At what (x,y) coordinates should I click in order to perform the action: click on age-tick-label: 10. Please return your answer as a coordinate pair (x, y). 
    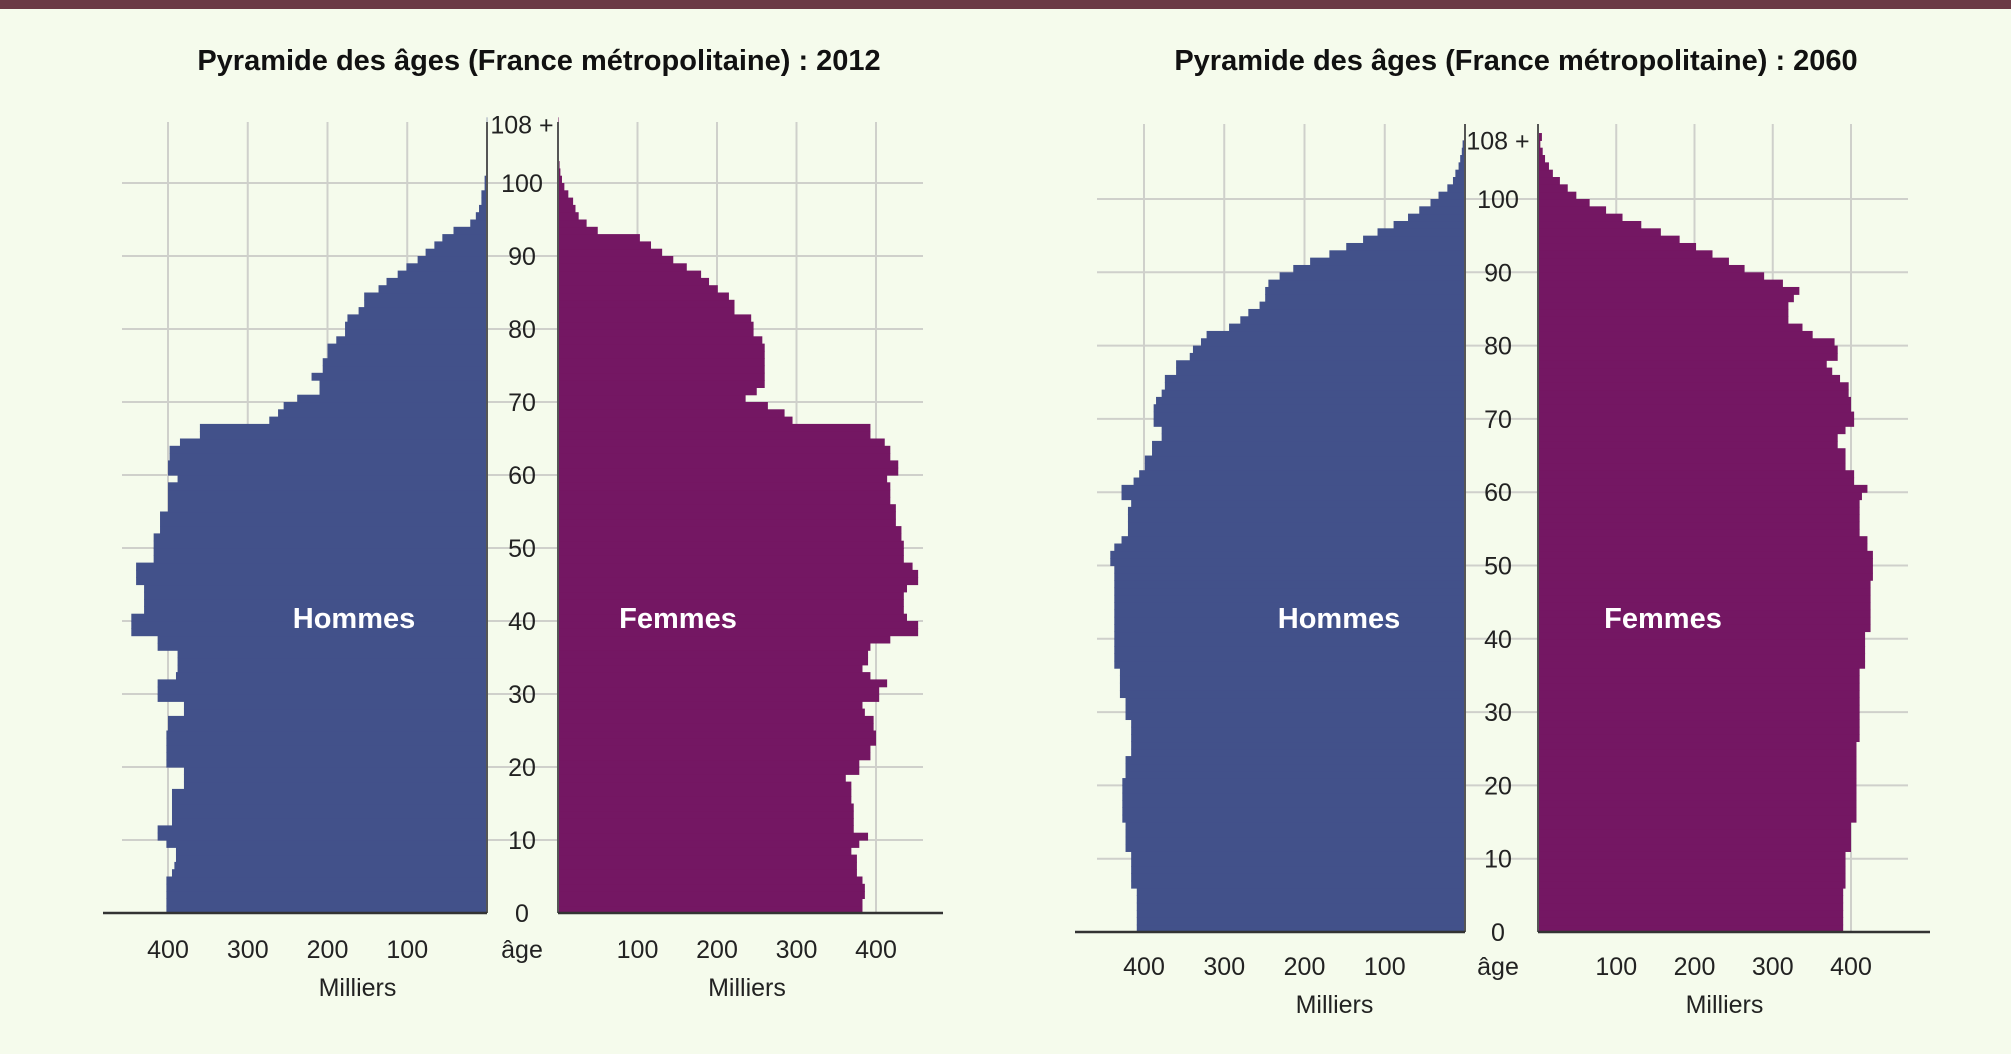
    Looking at the image, I should click on (1498, 860).